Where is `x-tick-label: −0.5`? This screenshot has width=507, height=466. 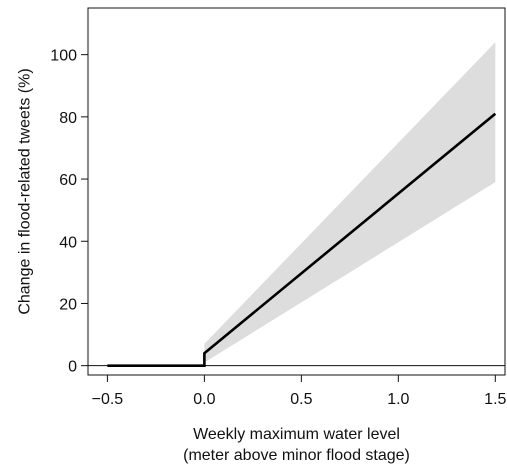 x-tick-label: −0.5 is located at coordinates (108, 399).